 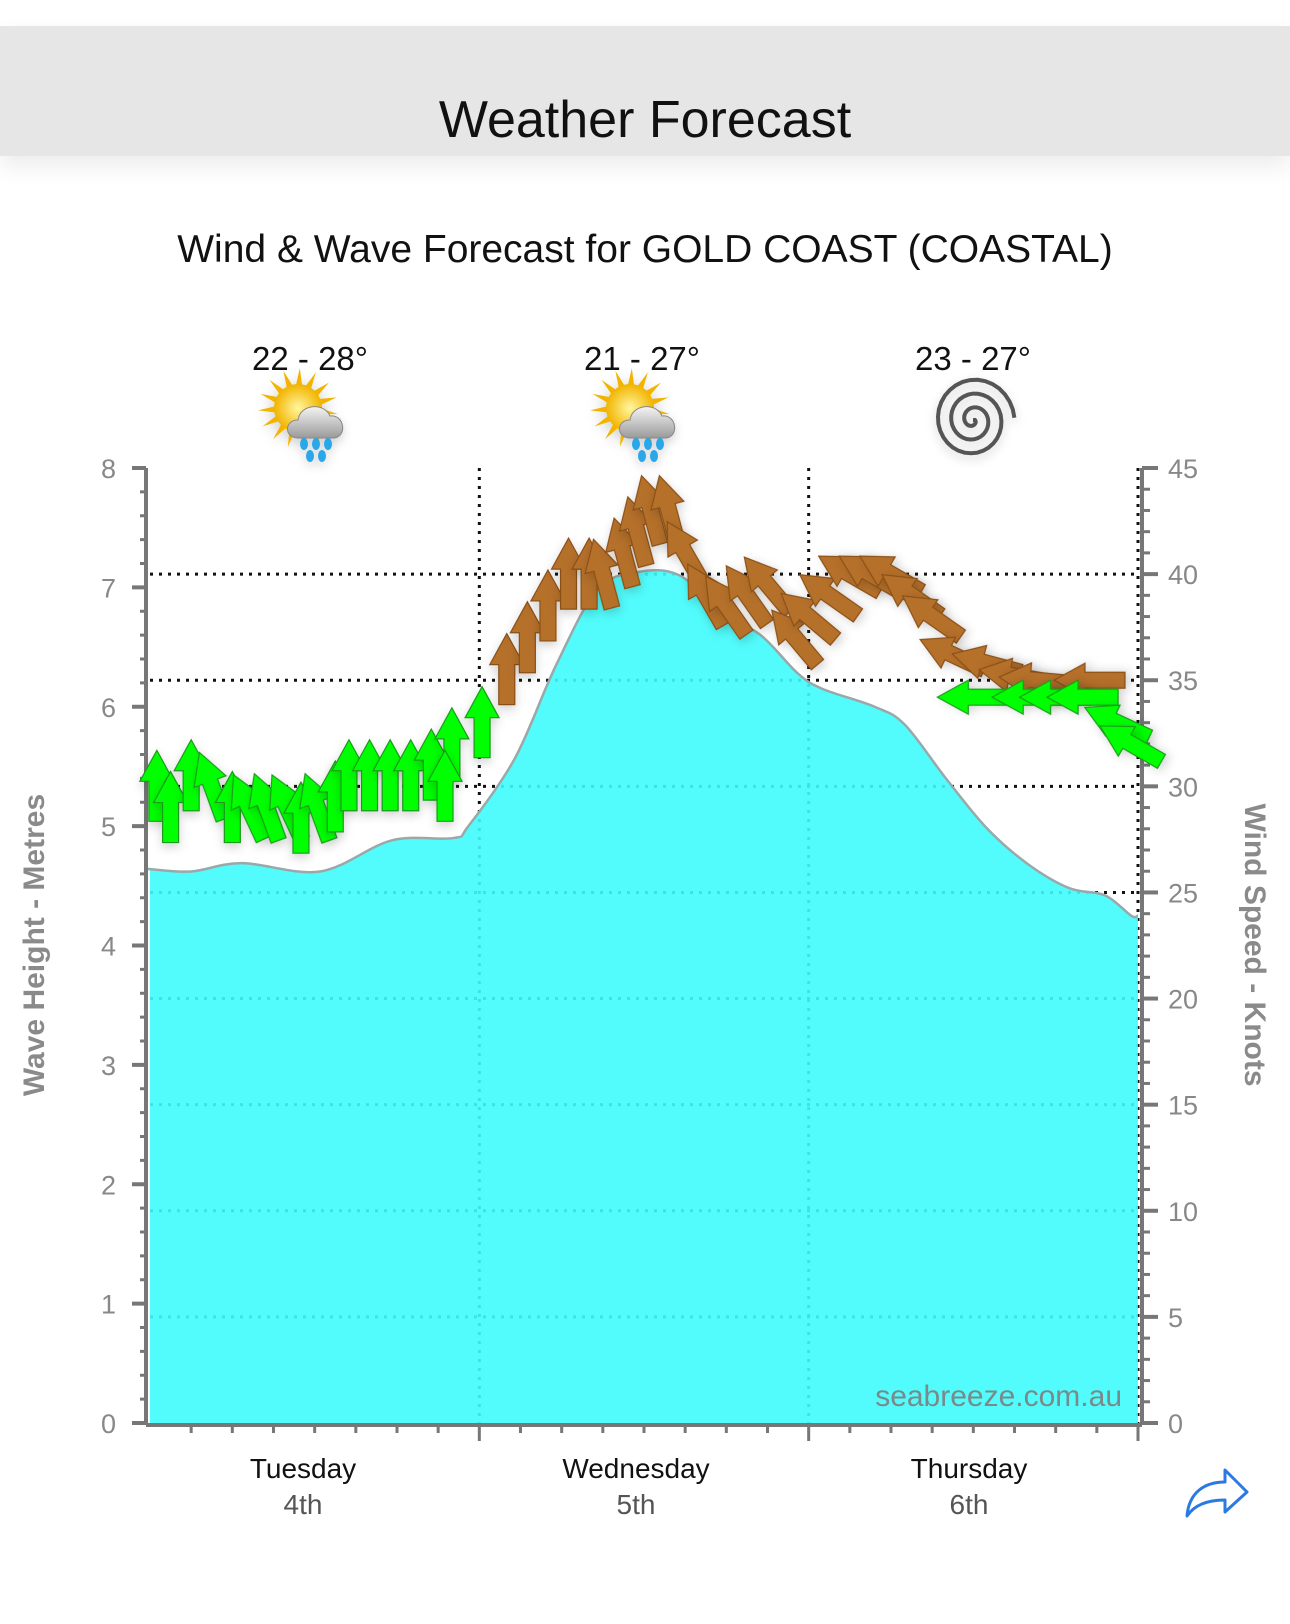 I want to click on left-axis-tick-label: 6, so click(x=108, y=708).